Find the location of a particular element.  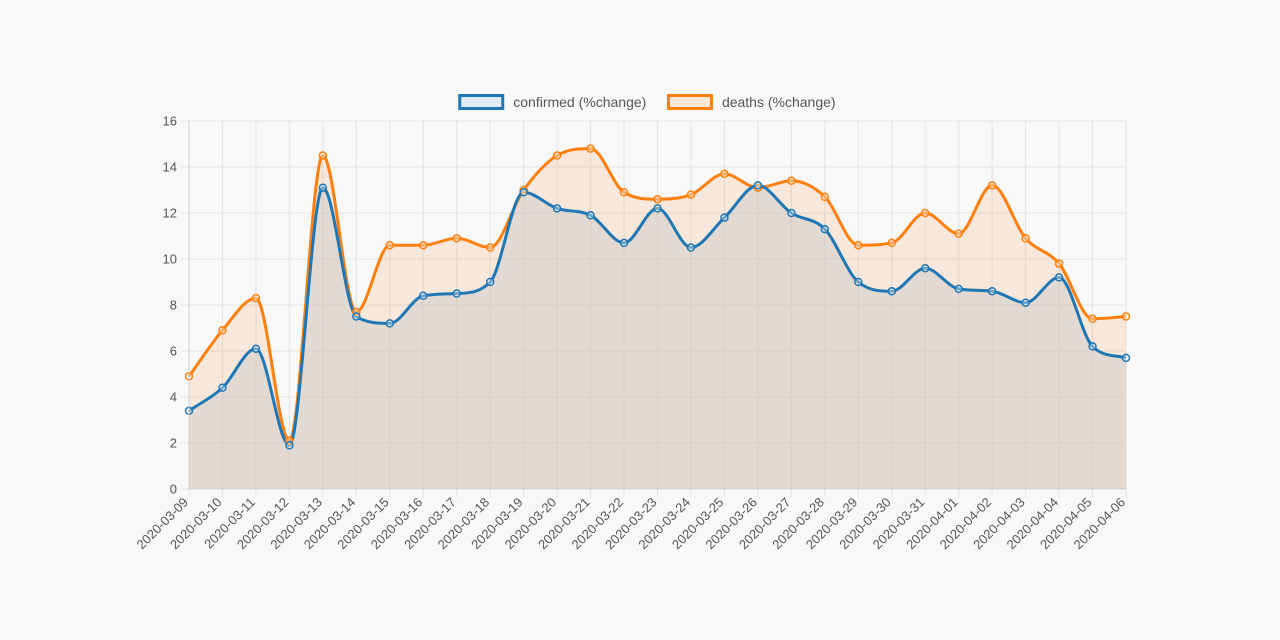

y-tick-label: 16 is located at coordinates (170, 121).